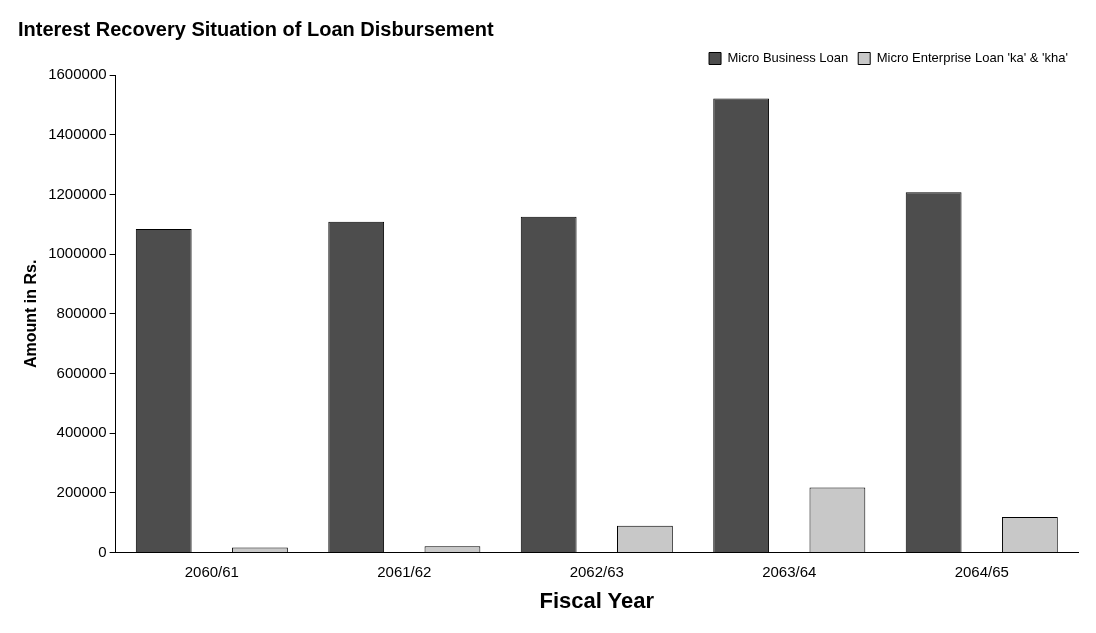 The image size is (1096, 633). What do you see at coordinates (102, 551) in the screenshot?
I see `y-tick-label: 0` at bounding box center [102, 551].